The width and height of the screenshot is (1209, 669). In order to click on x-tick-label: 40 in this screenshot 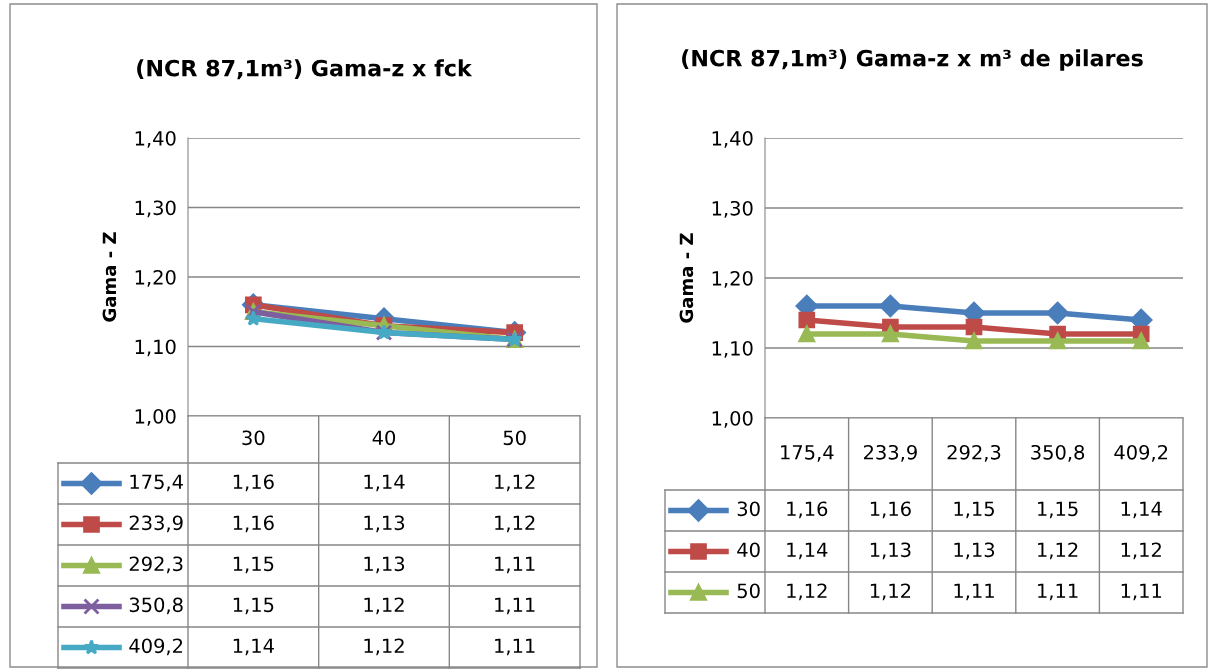, I will do `click(384, 438)`.